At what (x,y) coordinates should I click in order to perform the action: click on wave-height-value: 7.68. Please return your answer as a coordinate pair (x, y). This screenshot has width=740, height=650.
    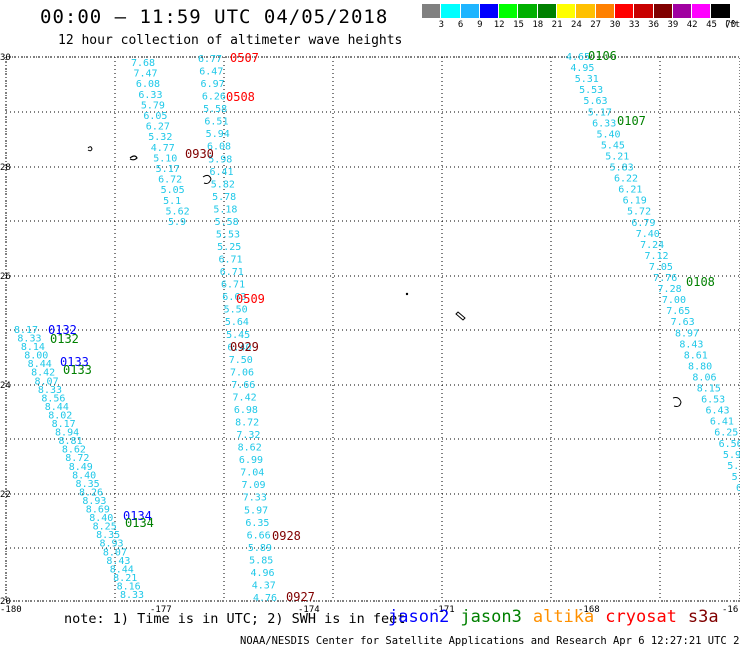
    Looking at the image, I should click on (143, 63).